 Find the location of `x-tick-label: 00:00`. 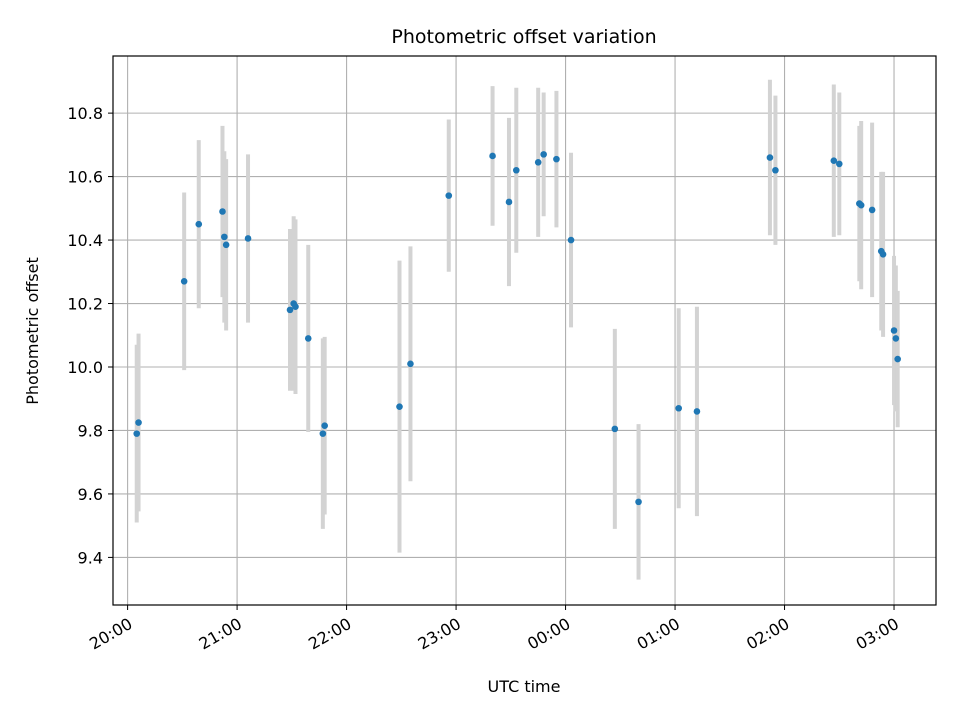

x-tick-label: 00:00 is located at coordinates (548, 634).